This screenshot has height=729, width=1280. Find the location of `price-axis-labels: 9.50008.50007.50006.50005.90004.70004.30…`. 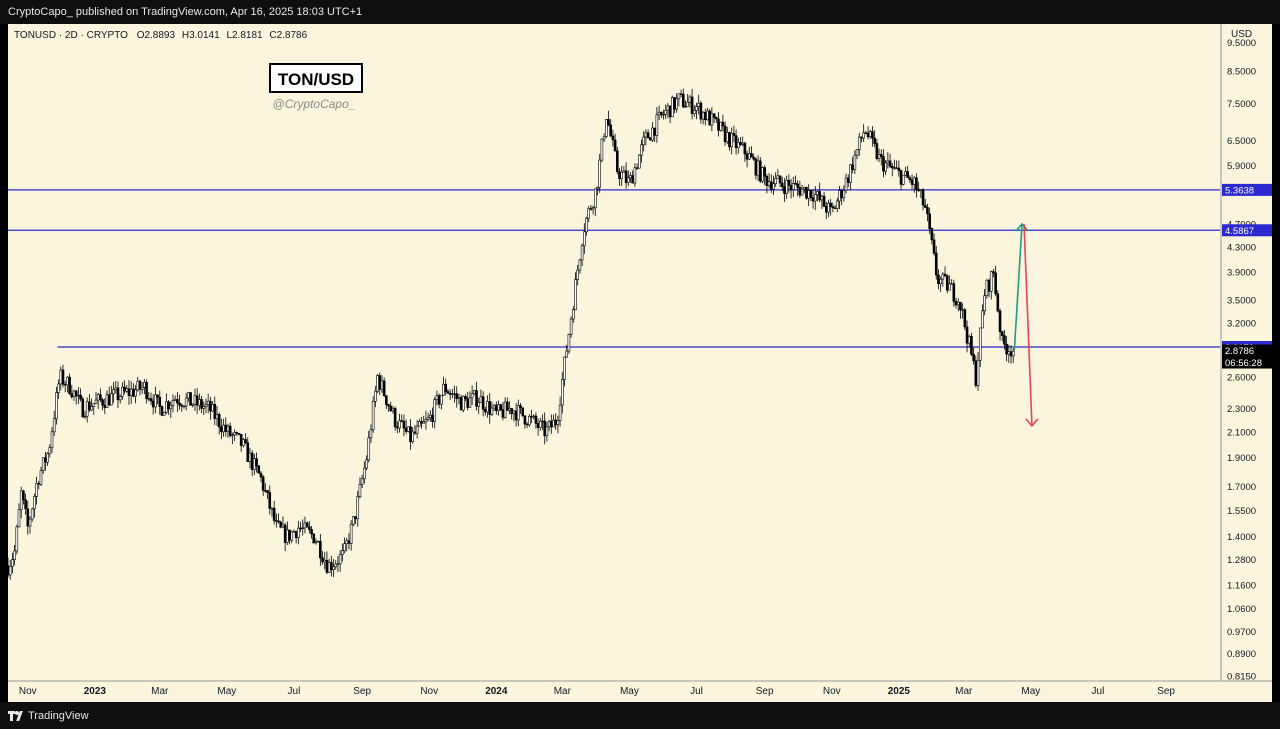

price-axis-labels: 9.50008.50007.50006.50005.90004.70004.30… is located at coordinates (1241, 360).